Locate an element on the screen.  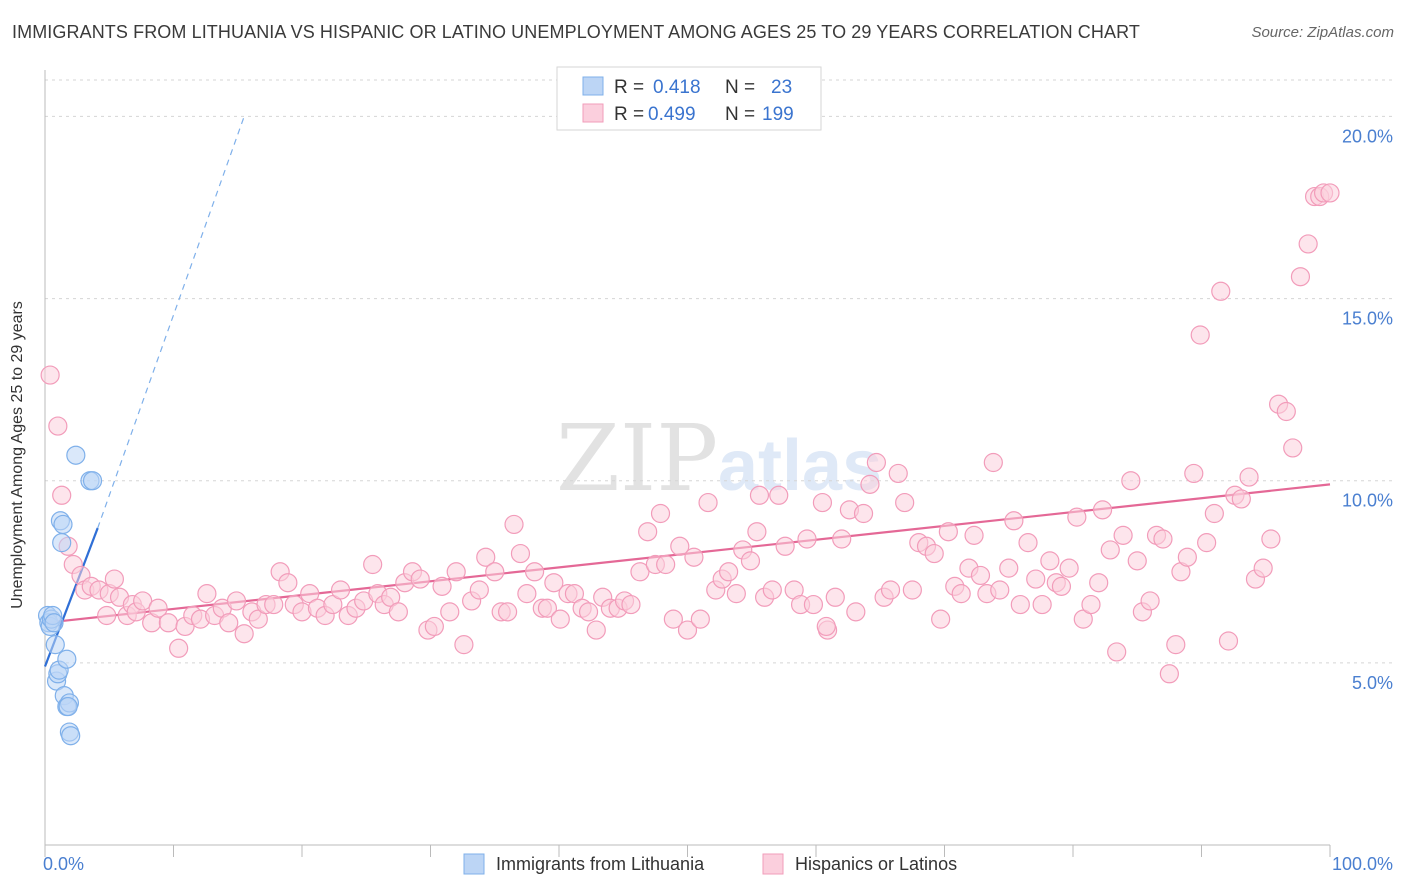
legend-n-label: N = is located at coordinates (740, 114).